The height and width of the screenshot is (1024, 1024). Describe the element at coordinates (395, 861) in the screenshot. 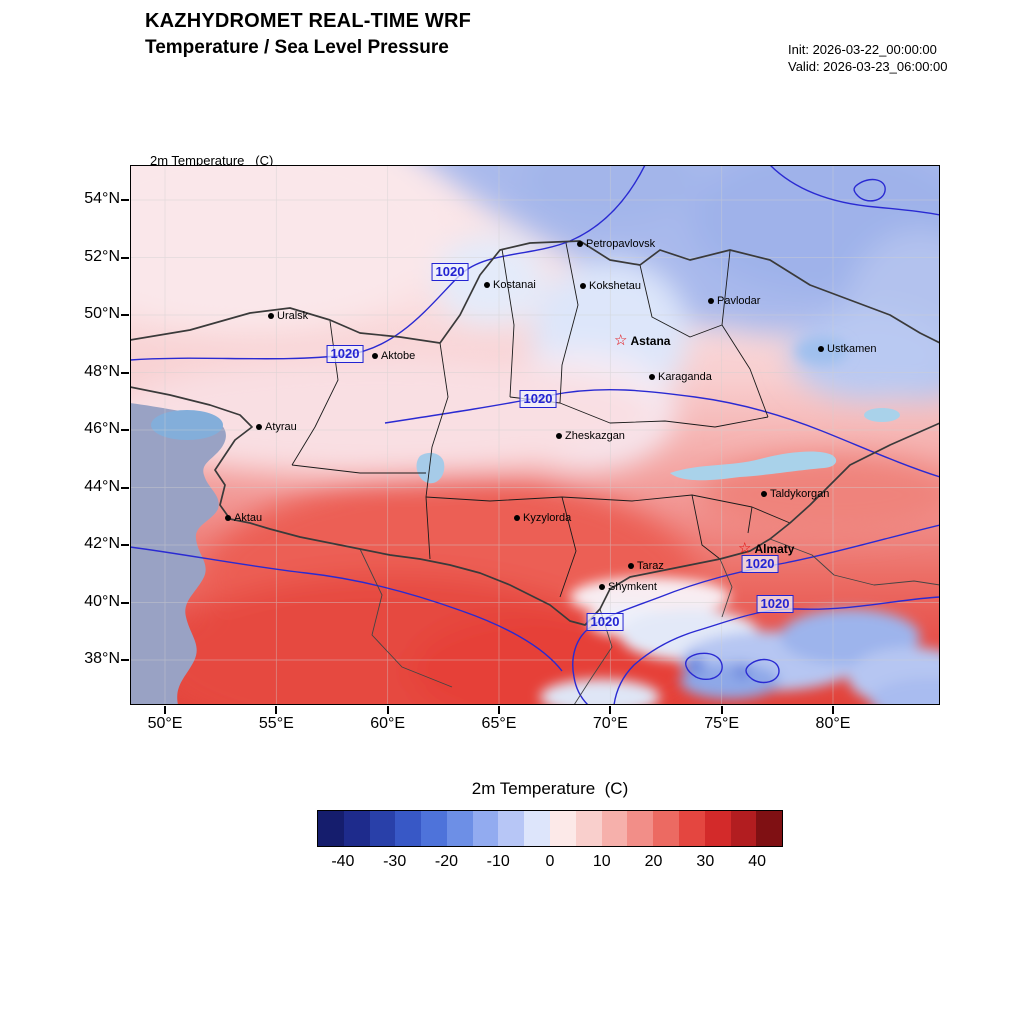

I see `colorbar-tick-label: -30` at that location.